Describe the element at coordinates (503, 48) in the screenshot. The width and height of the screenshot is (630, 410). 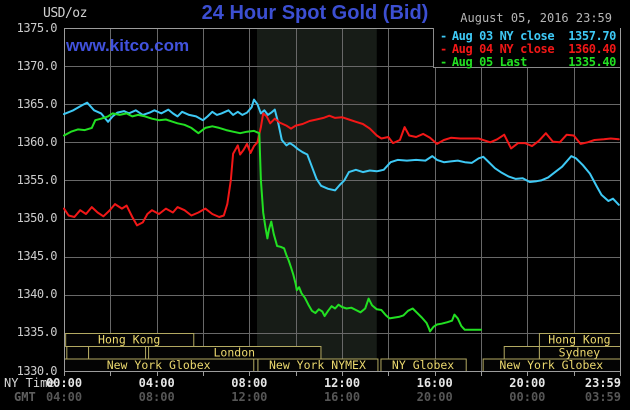
I see `legend-label: Aug 04 NY close` at that location.